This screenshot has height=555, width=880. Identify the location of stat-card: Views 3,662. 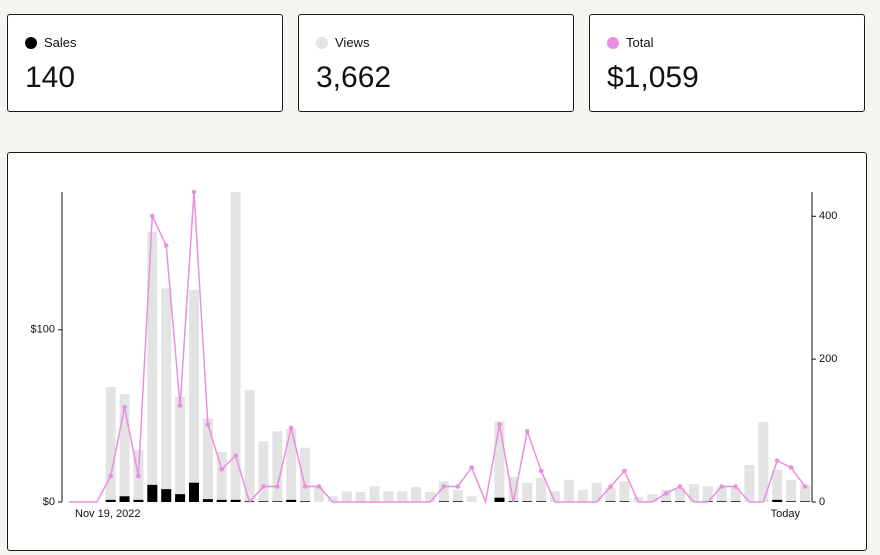
(436, 63).